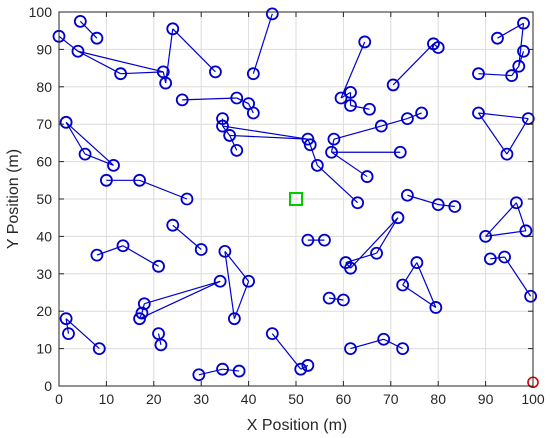 Image resolution: width=550 pixels, height=438 pixels. Describe the element at coordinates (533, 399) in the screenshot. I see `x-tick-label: 100` at that location.